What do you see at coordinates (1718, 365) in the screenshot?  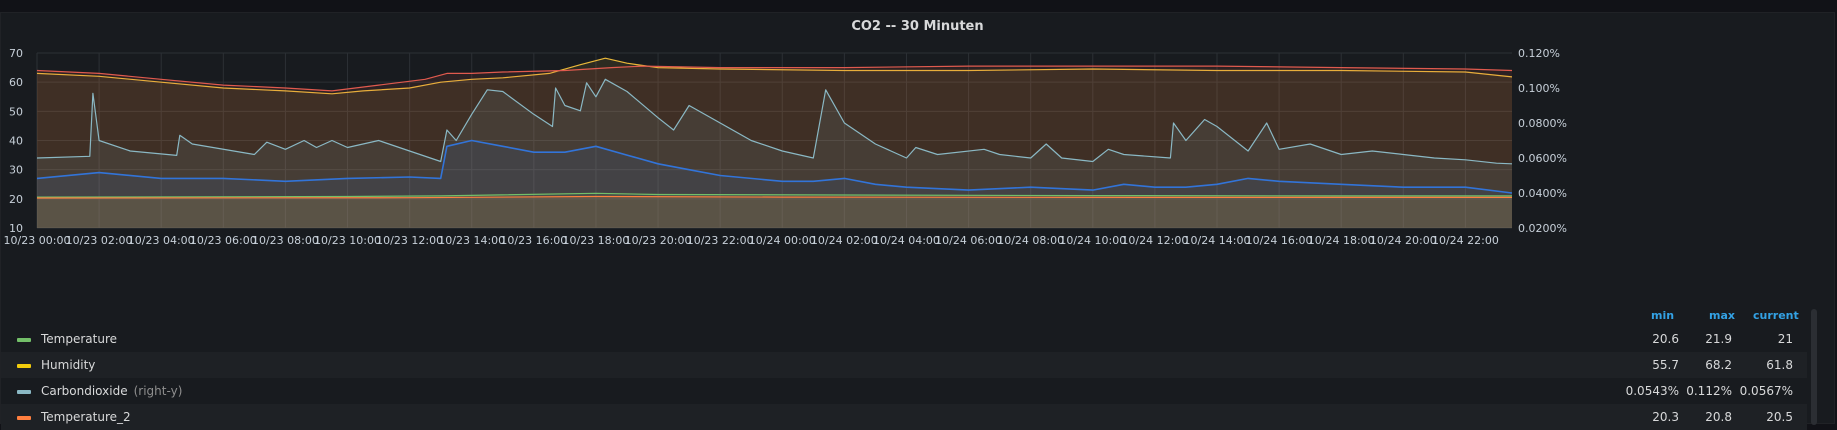 I see `legend-max: 68.2` at bounding box center [1718, 365].